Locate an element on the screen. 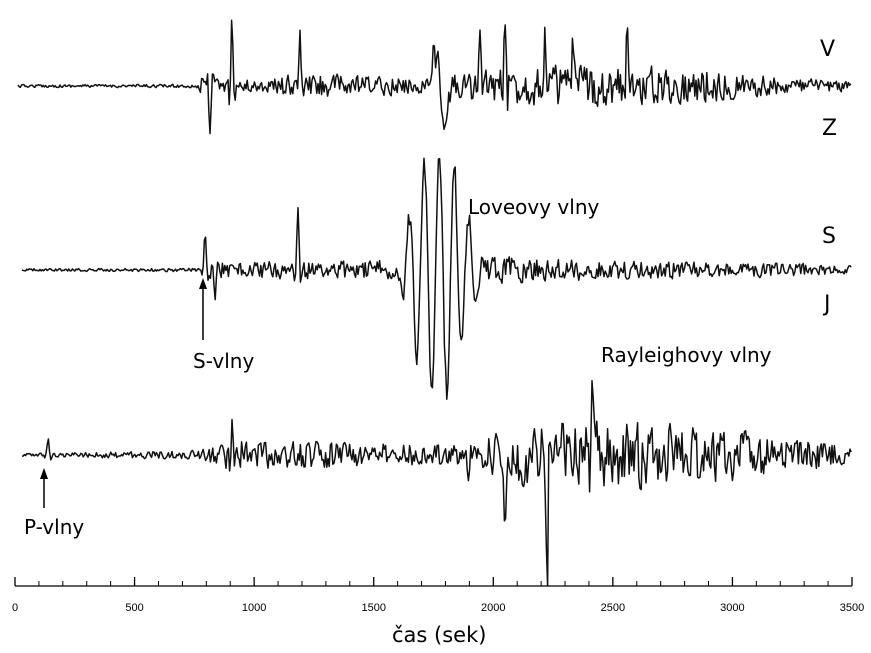 The image size is (871, 653). s-wave-arrowhead is located at coordinates (203, 283).